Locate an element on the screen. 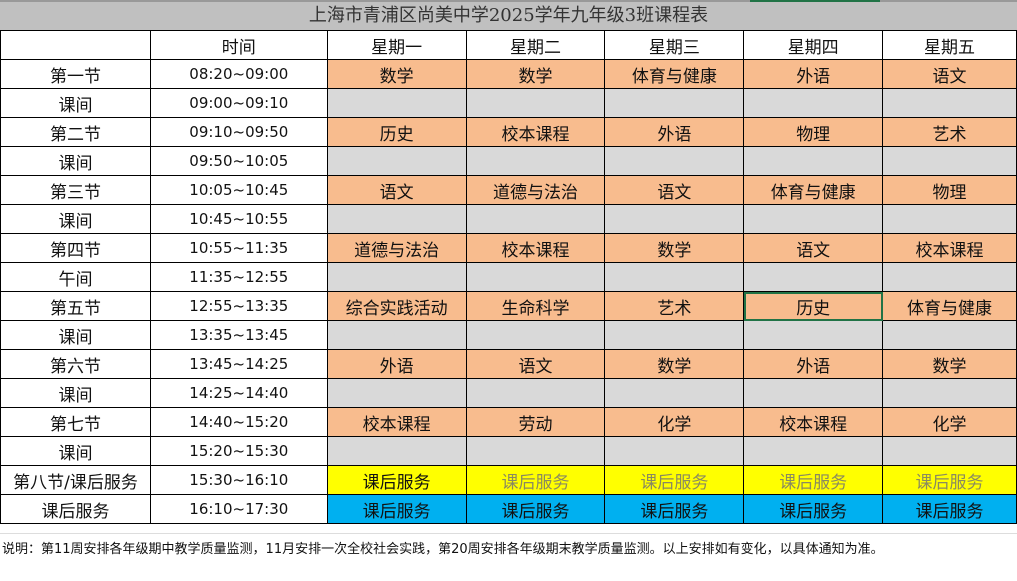 This screenshot has width=1017, height=581. time-cell: 12:55~13:35 is located at coordinates (238, 306).